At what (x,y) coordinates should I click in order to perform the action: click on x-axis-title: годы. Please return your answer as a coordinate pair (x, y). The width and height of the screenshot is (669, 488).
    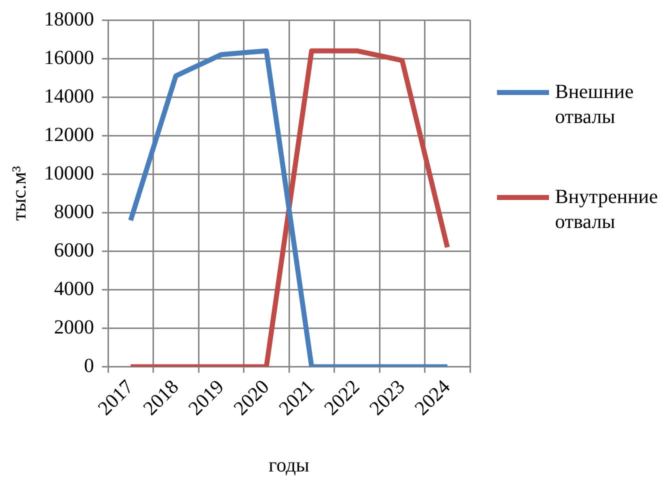
    Looking at the image, I should click on (289, 465).